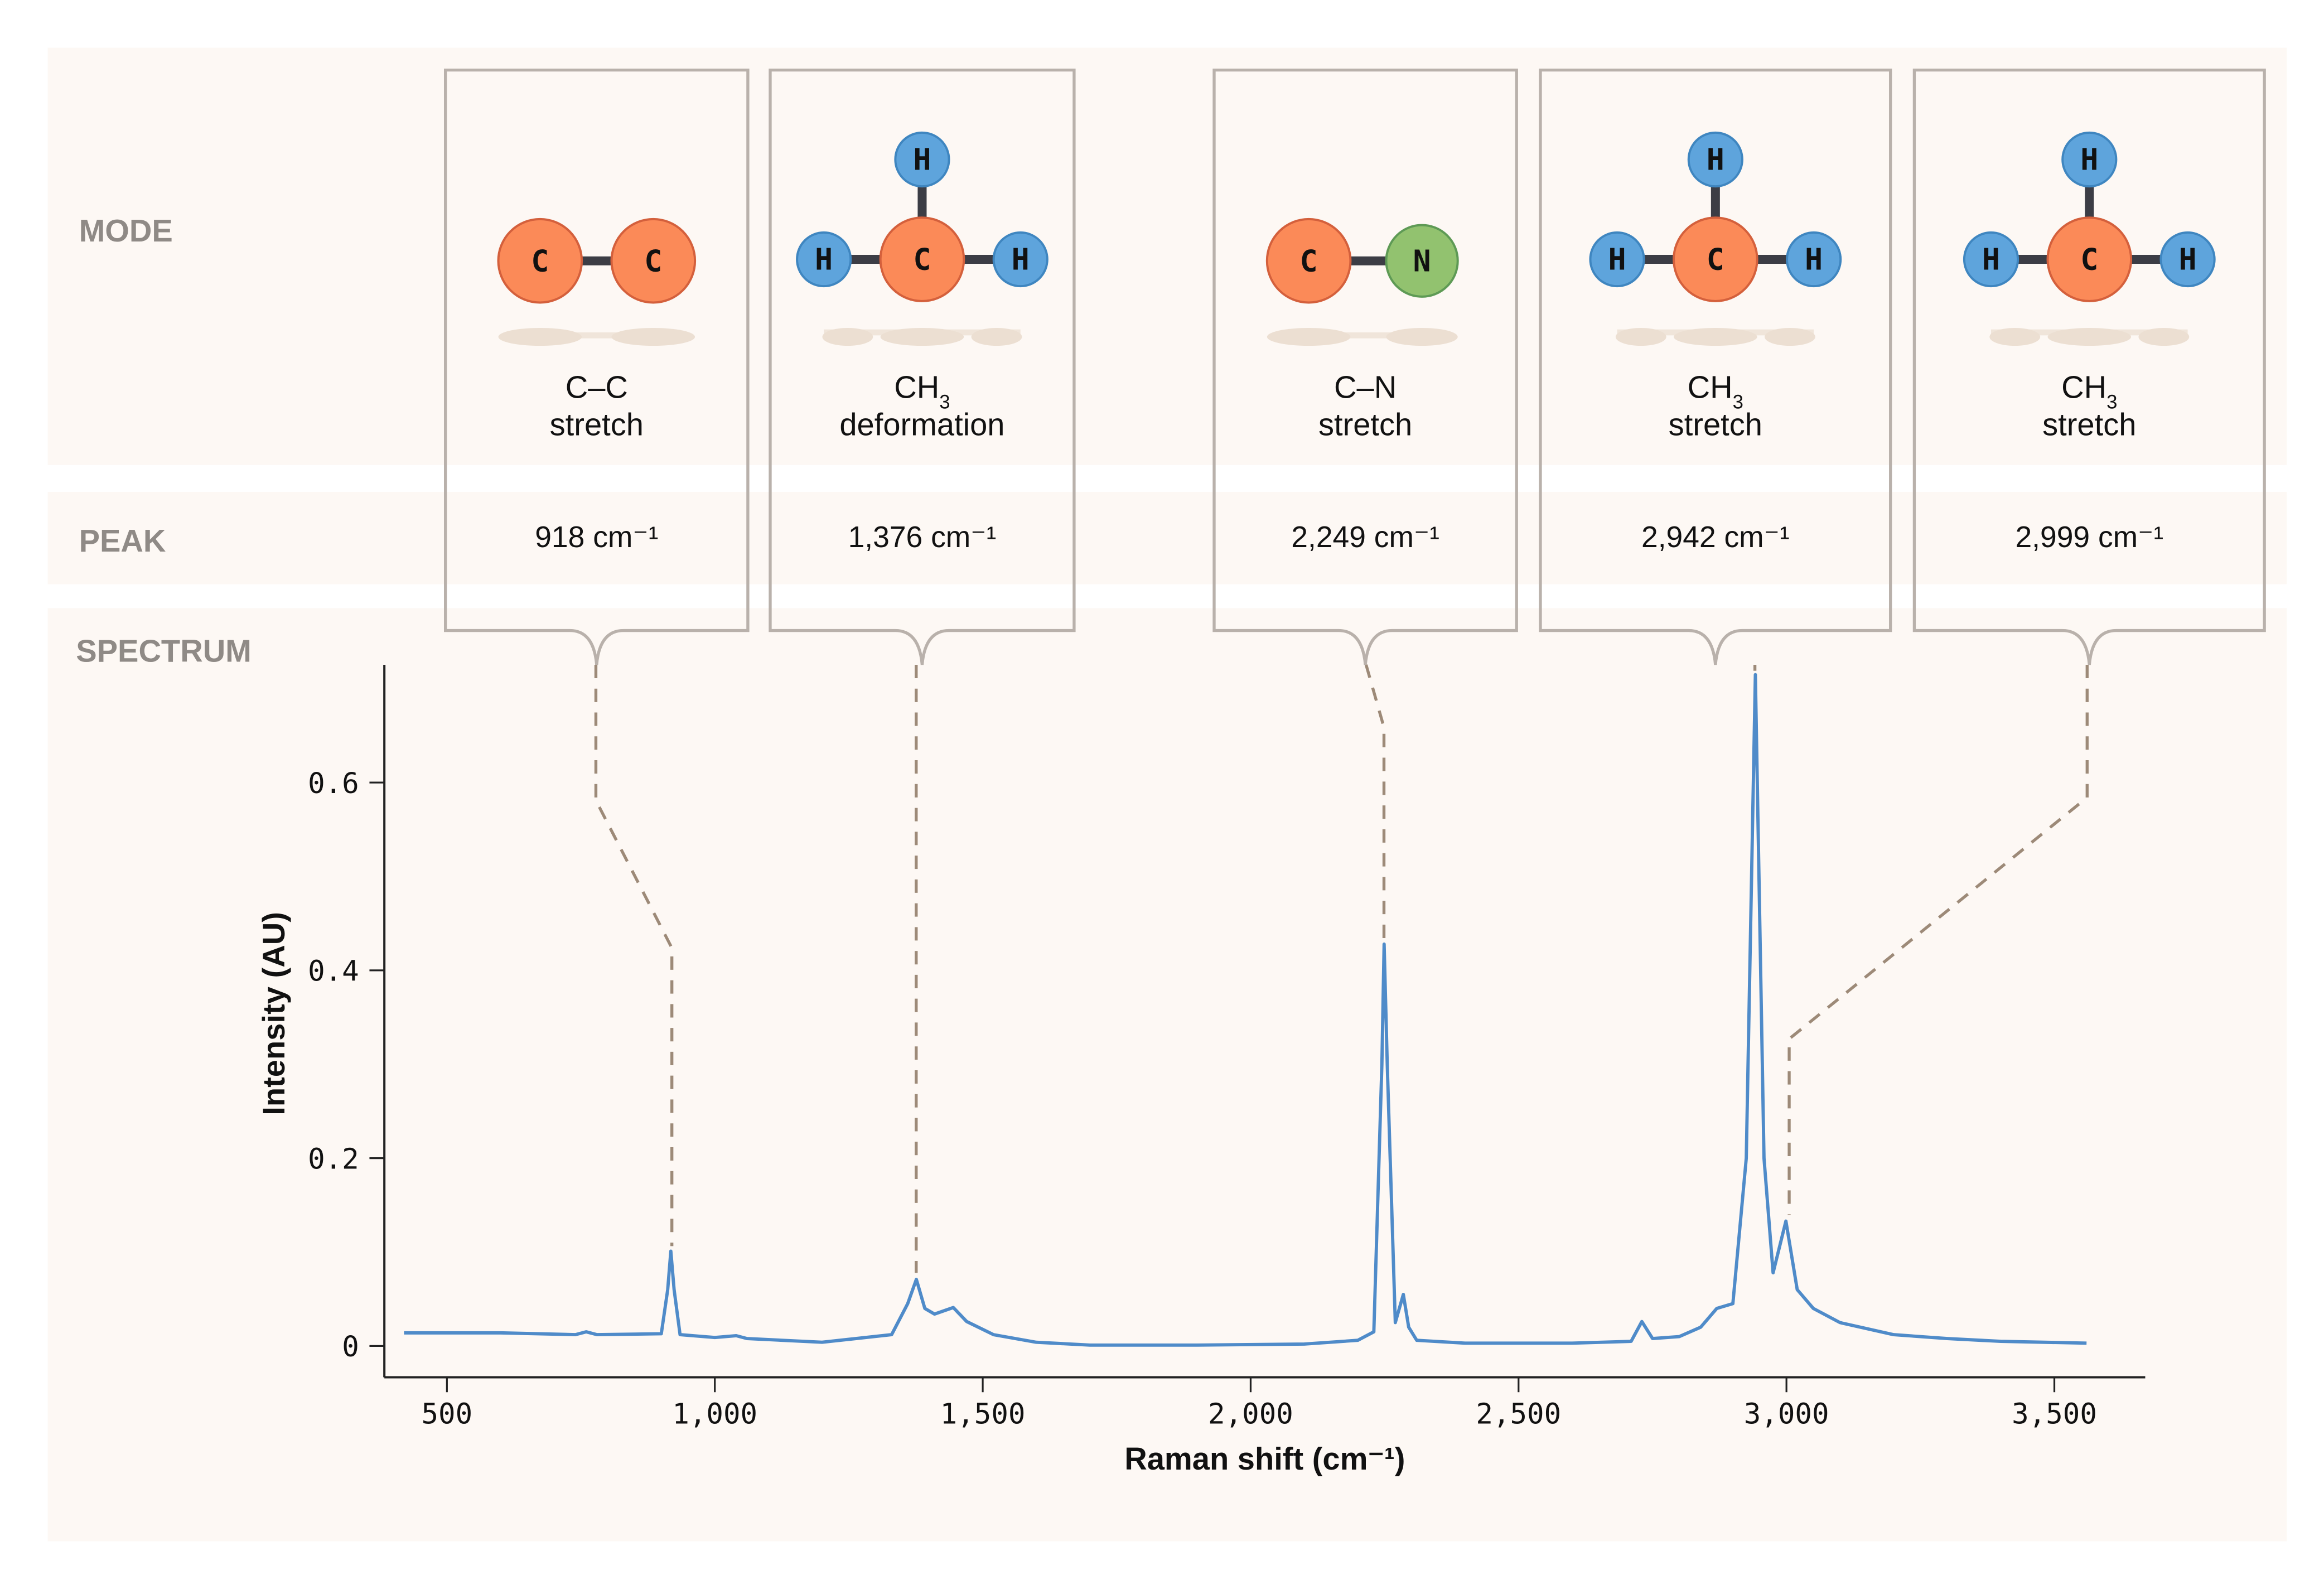 The width and height of the screenshot is (2324, 1580). What do you see at coordinates (922, 425) in the screenshot?
I see `mode-type: deformation` at bounding box center [922, 425].